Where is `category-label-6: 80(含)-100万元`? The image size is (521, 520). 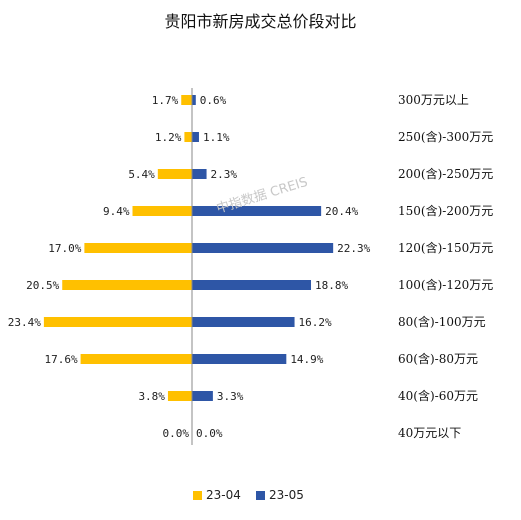
category-label-6: 80(含)-100万元 is located at coordinates (442, 321).